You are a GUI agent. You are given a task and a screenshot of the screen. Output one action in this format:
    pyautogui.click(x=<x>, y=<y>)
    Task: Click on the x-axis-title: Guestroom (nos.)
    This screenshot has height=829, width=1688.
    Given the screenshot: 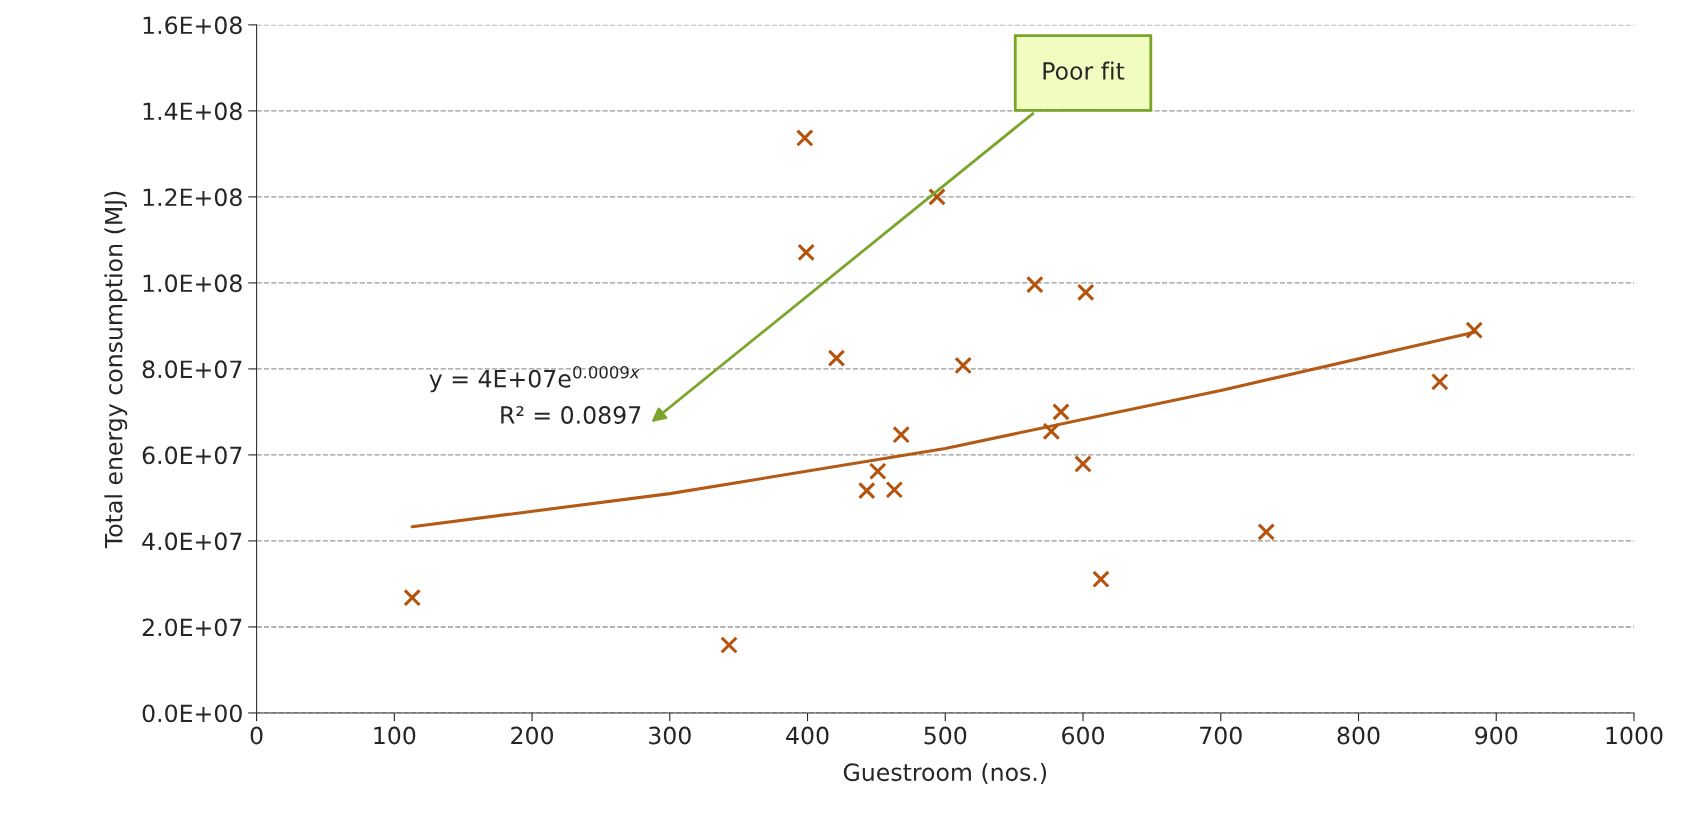 What is the action you would take?
    pyautogui.click(x=945, y=773)
    